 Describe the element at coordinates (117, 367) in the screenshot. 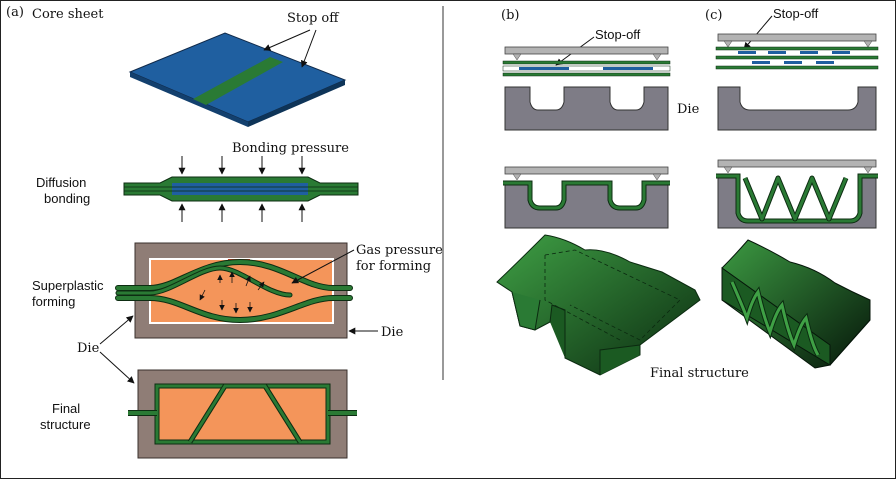

I see `die-arrow-down` at that location.